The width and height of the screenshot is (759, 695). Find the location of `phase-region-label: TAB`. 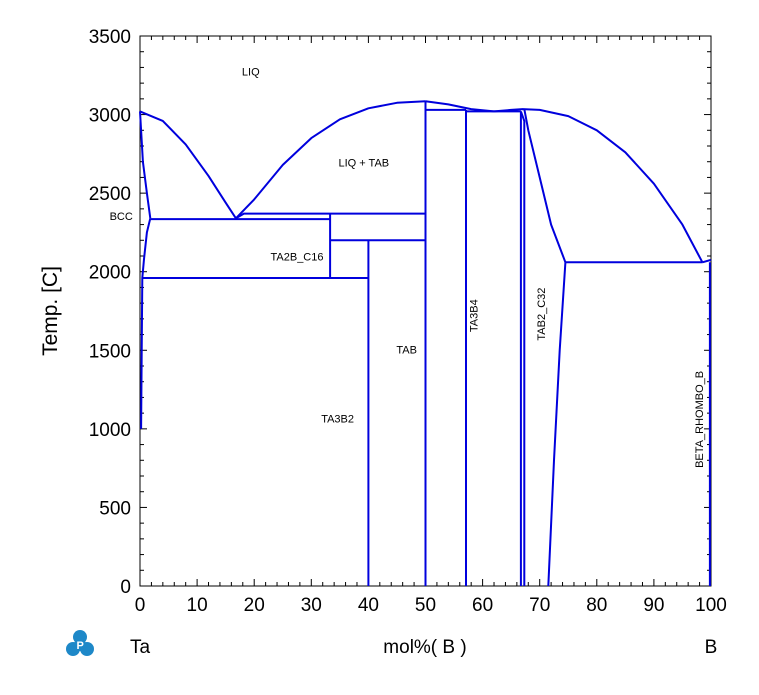

phase-region-label: TAB is located at coordinates (406, 350).